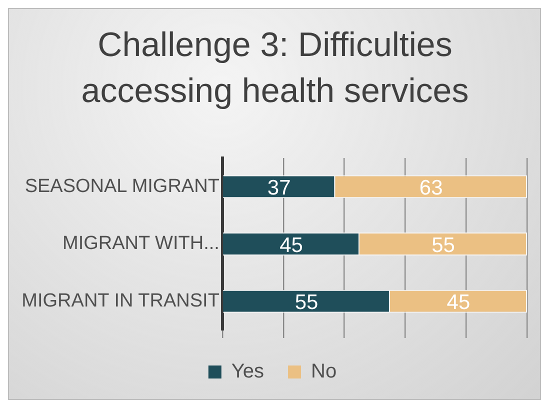  Describe the element at coordinates (122, 186) in the screenshot. I see `y-tick-label: SEASONAL MIGRANT` at that location.